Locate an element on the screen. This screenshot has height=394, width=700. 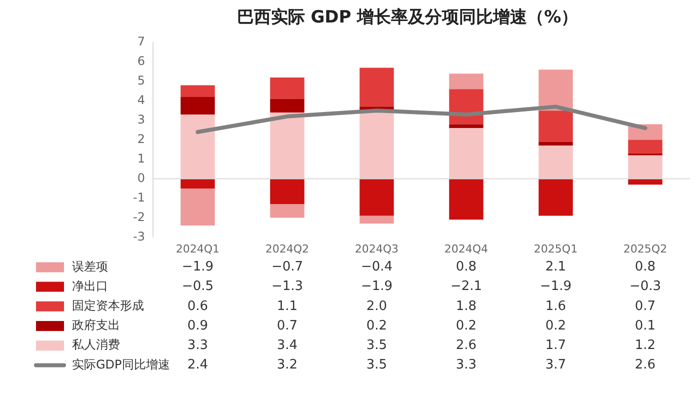
legend-label: 误差项 is located at coordinates (90, 266).